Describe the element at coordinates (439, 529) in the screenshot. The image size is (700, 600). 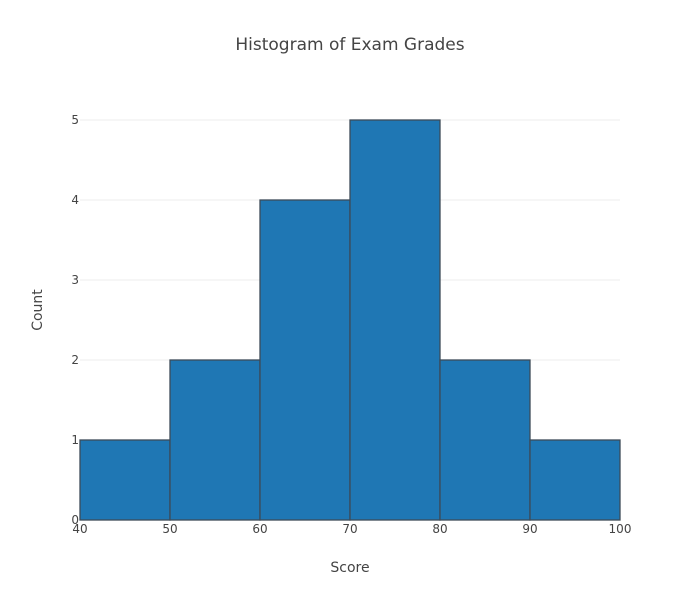
I see `x-tick-label: 80` at that location.